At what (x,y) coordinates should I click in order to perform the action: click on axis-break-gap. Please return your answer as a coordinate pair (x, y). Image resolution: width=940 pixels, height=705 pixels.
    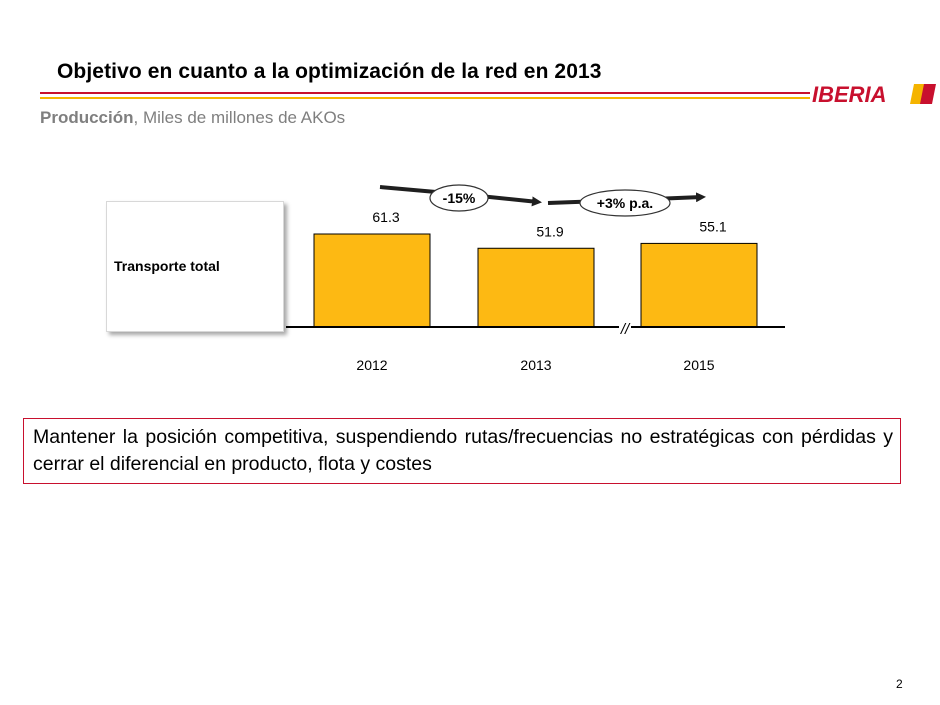
    Looking at the image, I should click on (625, 327).